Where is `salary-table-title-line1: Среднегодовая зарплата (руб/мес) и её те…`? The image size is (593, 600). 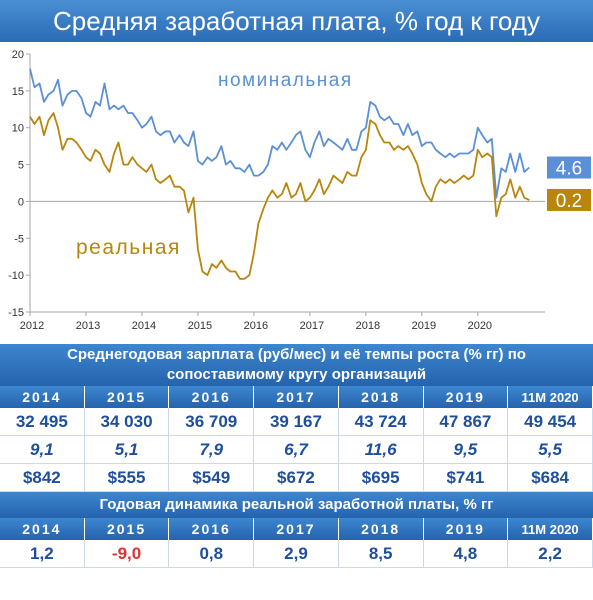
salary-table-title-line1: Среднегодовая зарплата (руб/мес) и её те… is located at coordinates (296, 354).